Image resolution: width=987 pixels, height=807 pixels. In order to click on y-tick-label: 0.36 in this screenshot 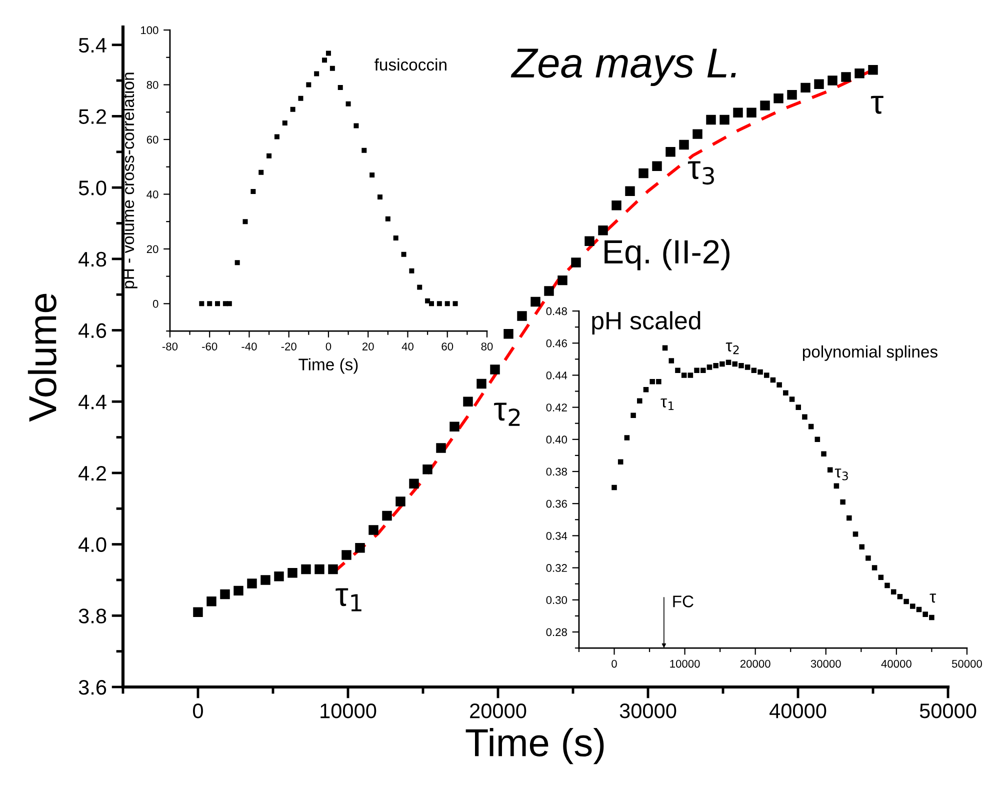, I will do `click(556, 504)`.